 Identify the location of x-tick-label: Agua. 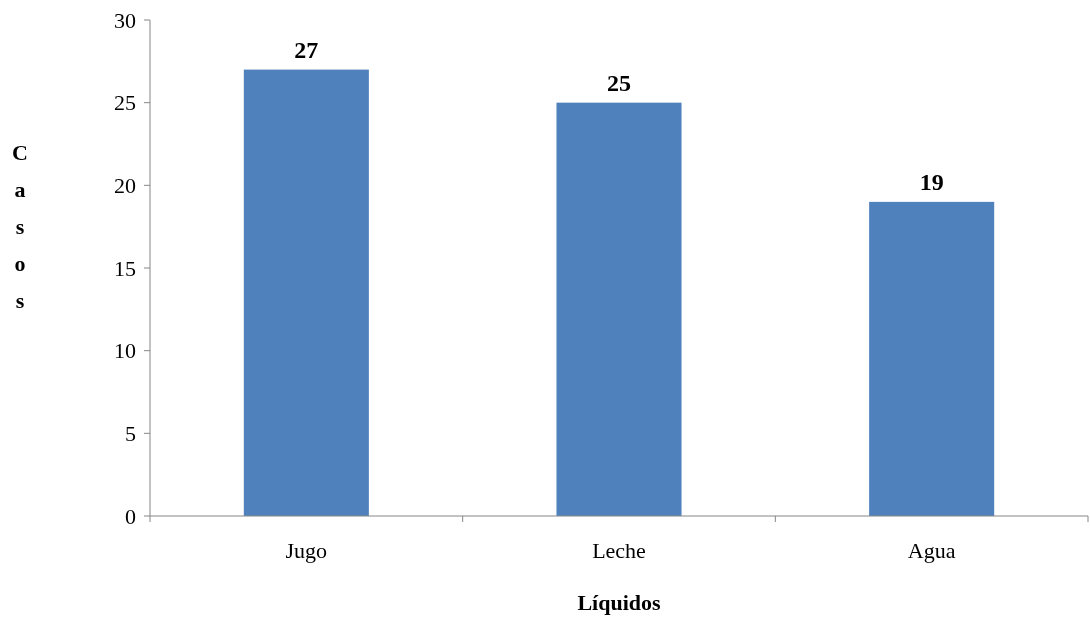
(931, 550).